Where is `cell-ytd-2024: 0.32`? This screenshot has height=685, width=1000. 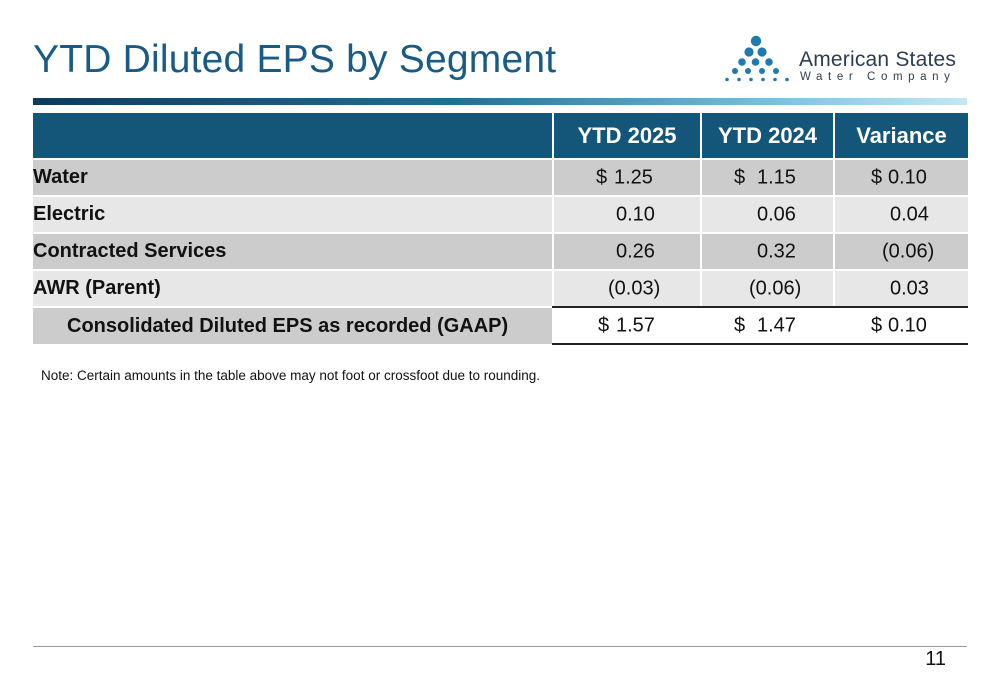
cell-ytd-2024: 0.32 is located at coordinates (767, 251).